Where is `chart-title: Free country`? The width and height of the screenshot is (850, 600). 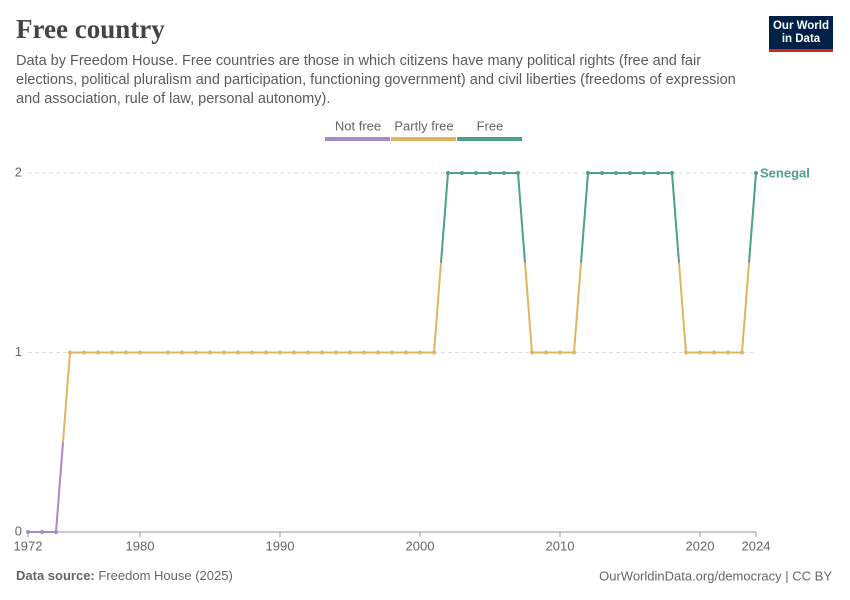 chart-title: Free country is located at coordinates (90, 29).